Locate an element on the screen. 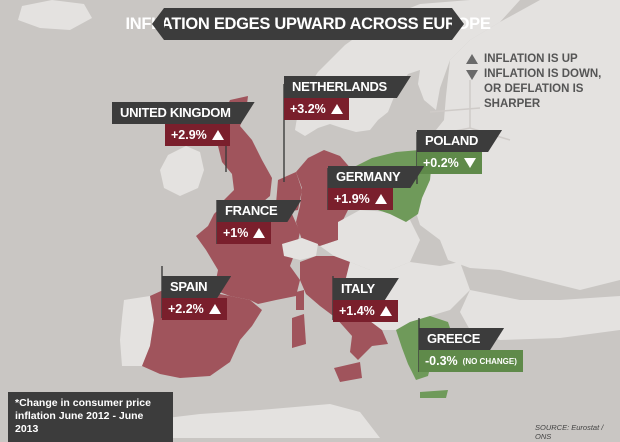 The width and height of the screenshot is (620, 442). country-name-uk: UNITED KINGDOM is located at coordinates (183, 113).